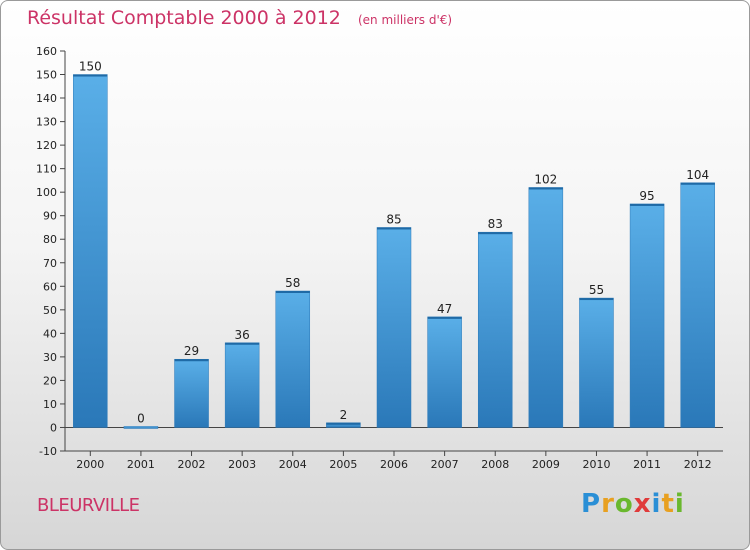 This screenshot has width=750, height=550. What do you see at coordinates (545, 179) in the screenshot?
I see `data-label: 102` at bounding box center [545, 179].